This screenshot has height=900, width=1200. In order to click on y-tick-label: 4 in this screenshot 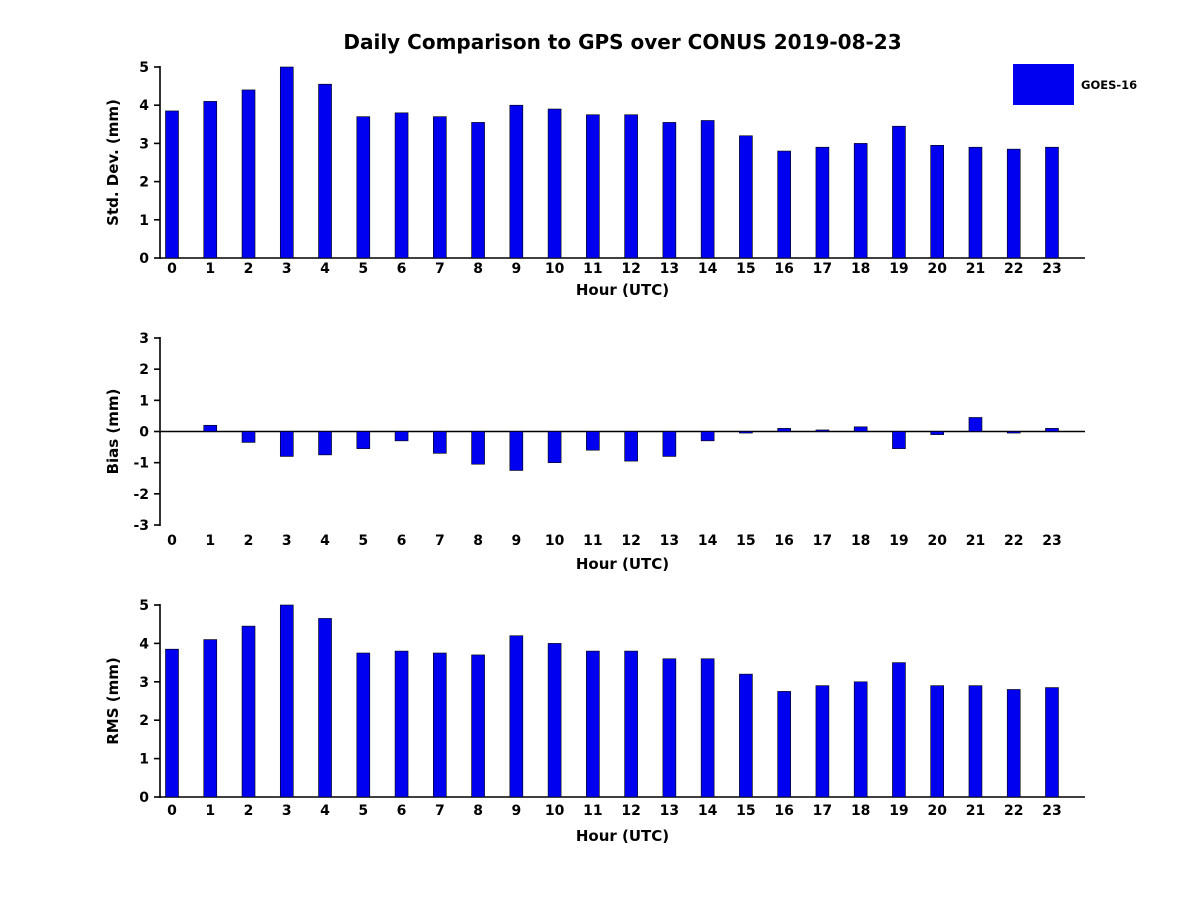, I will do `click(144, 644)`.